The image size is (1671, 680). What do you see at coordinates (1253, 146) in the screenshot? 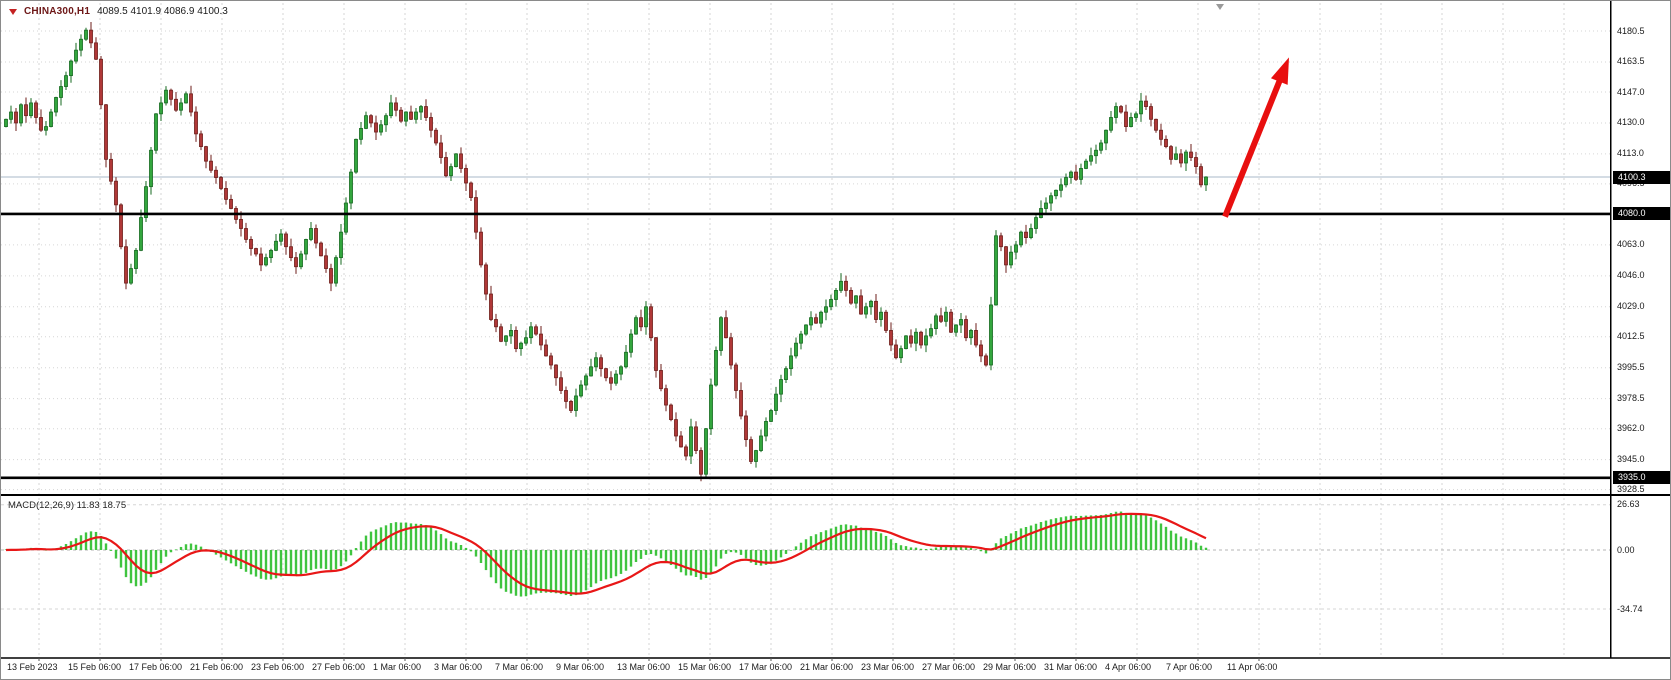
I see `trend-arrow-shaft` at bounding box center [1253, 146].